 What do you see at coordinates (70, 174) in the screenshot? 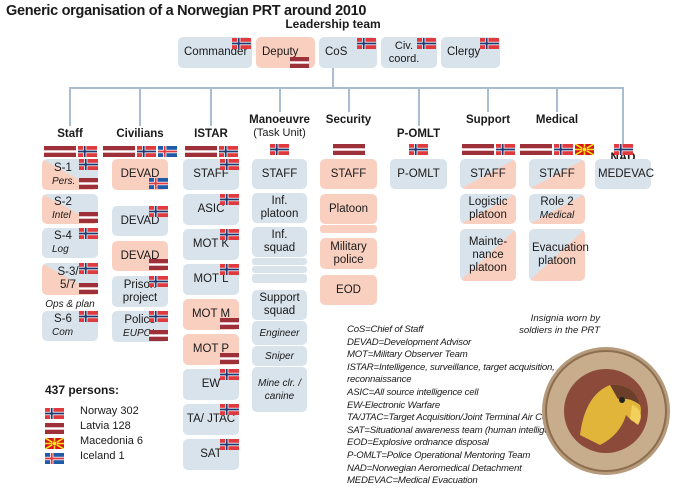
I see `org-unit-box: S-1 Pers.` at bounding box center [70, 174].